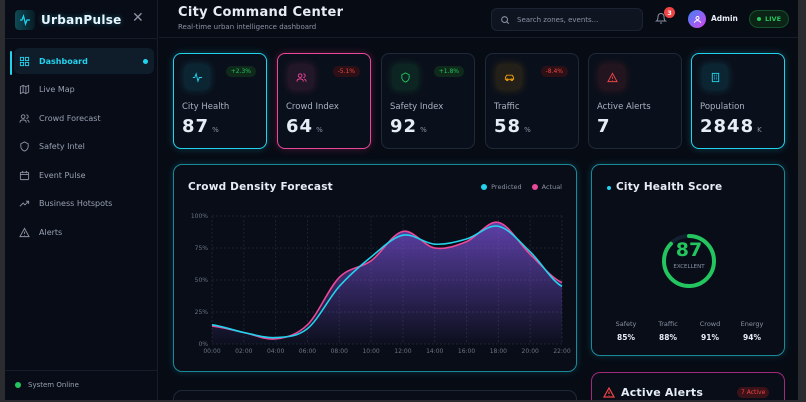 The image size is (806, 402). What do you see at coordinates (689, 331) in the screenshot?
I see `health-stats: Safety 85% Traffic 88% Crowd 91% Energy 94%` at bounding box center [689, 331].